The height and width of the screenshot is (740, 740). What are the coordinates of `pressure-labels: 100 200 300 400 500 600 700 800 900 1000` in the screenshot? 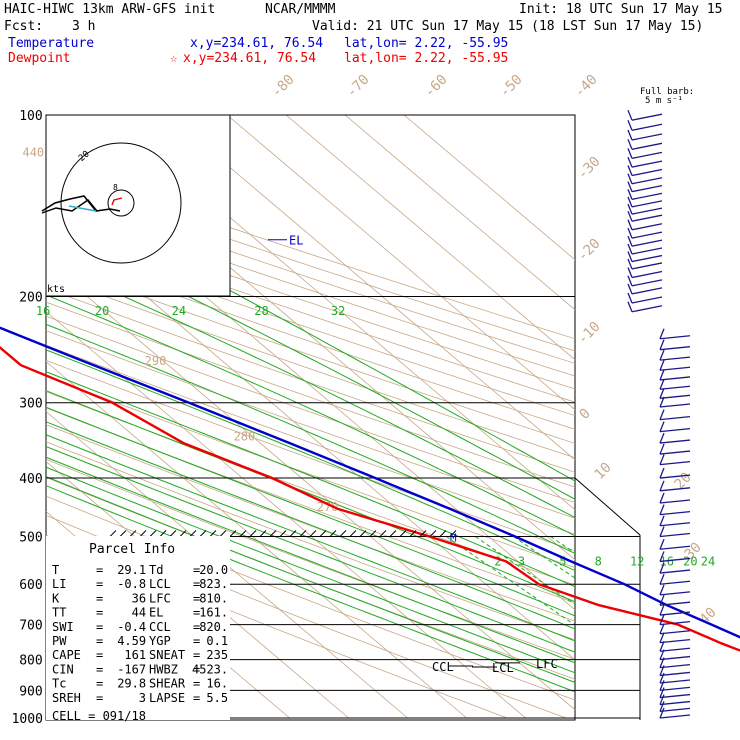 It's located at (27, 418).